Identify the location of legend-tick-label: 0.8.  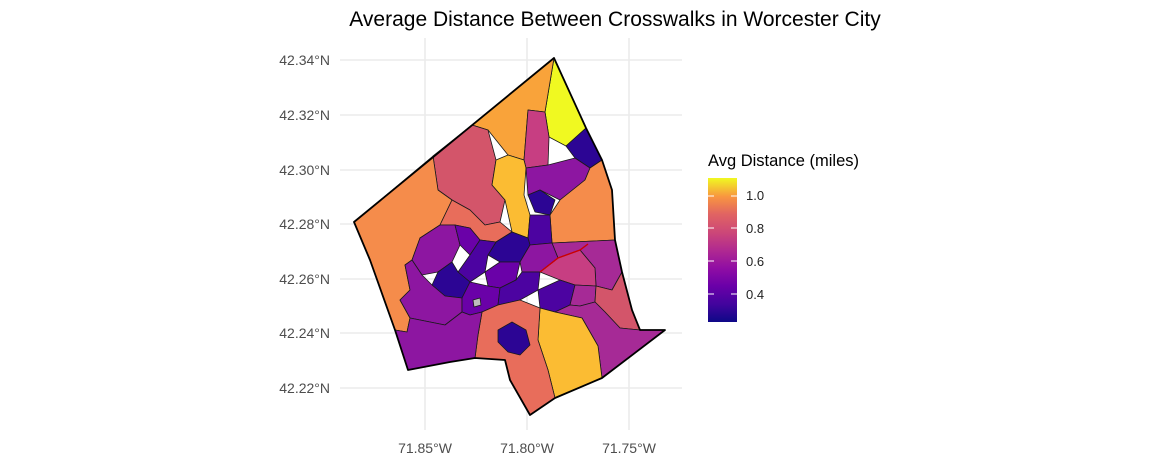
(755, 228).